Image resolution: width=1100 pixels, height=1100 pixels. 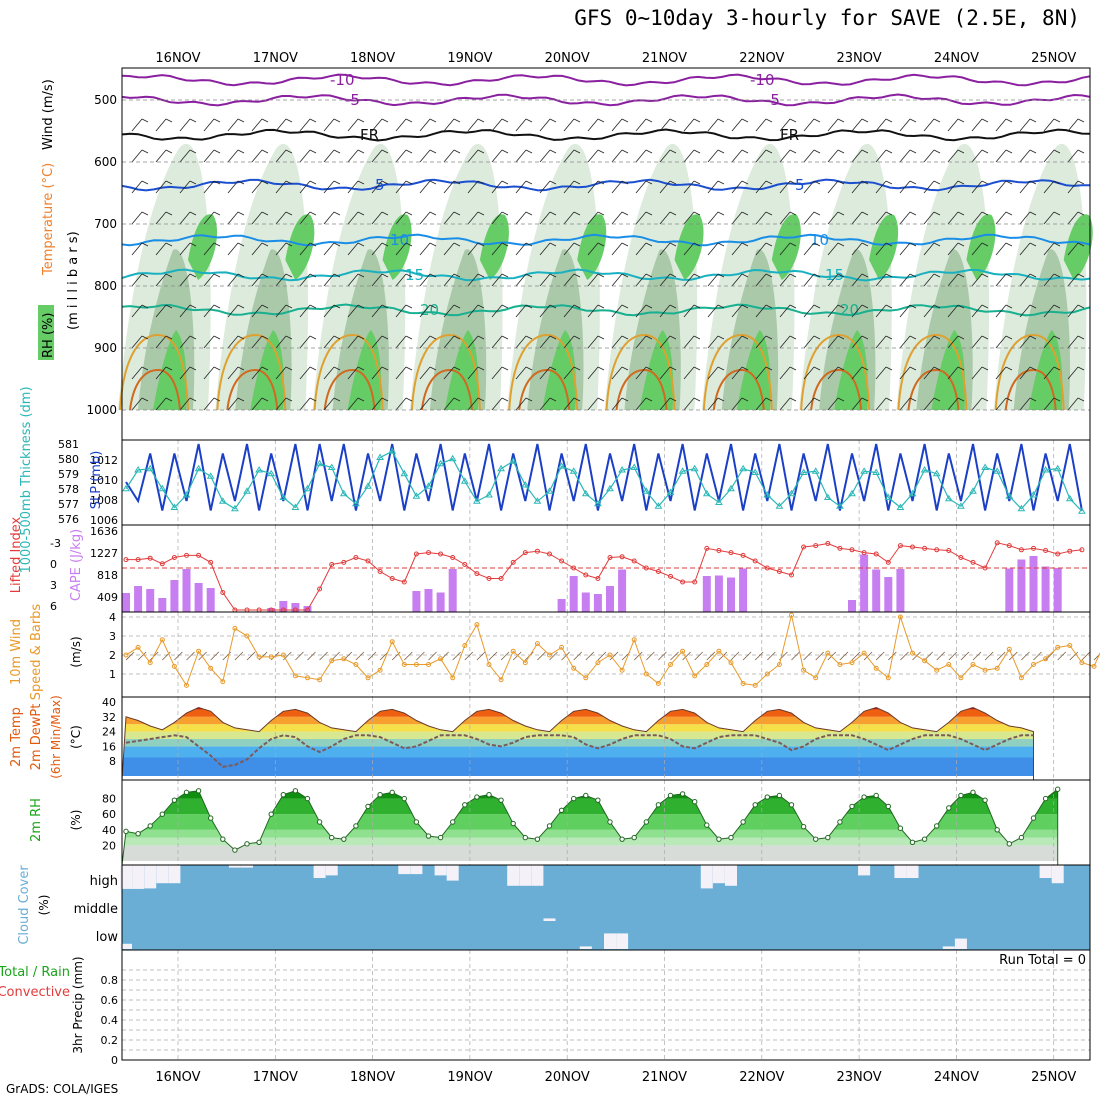 What do you see at coordinates (24, 905) in the screenshot?
I see `cloud-axis-label: Cloud Cover` at bounding box center [24, 905].